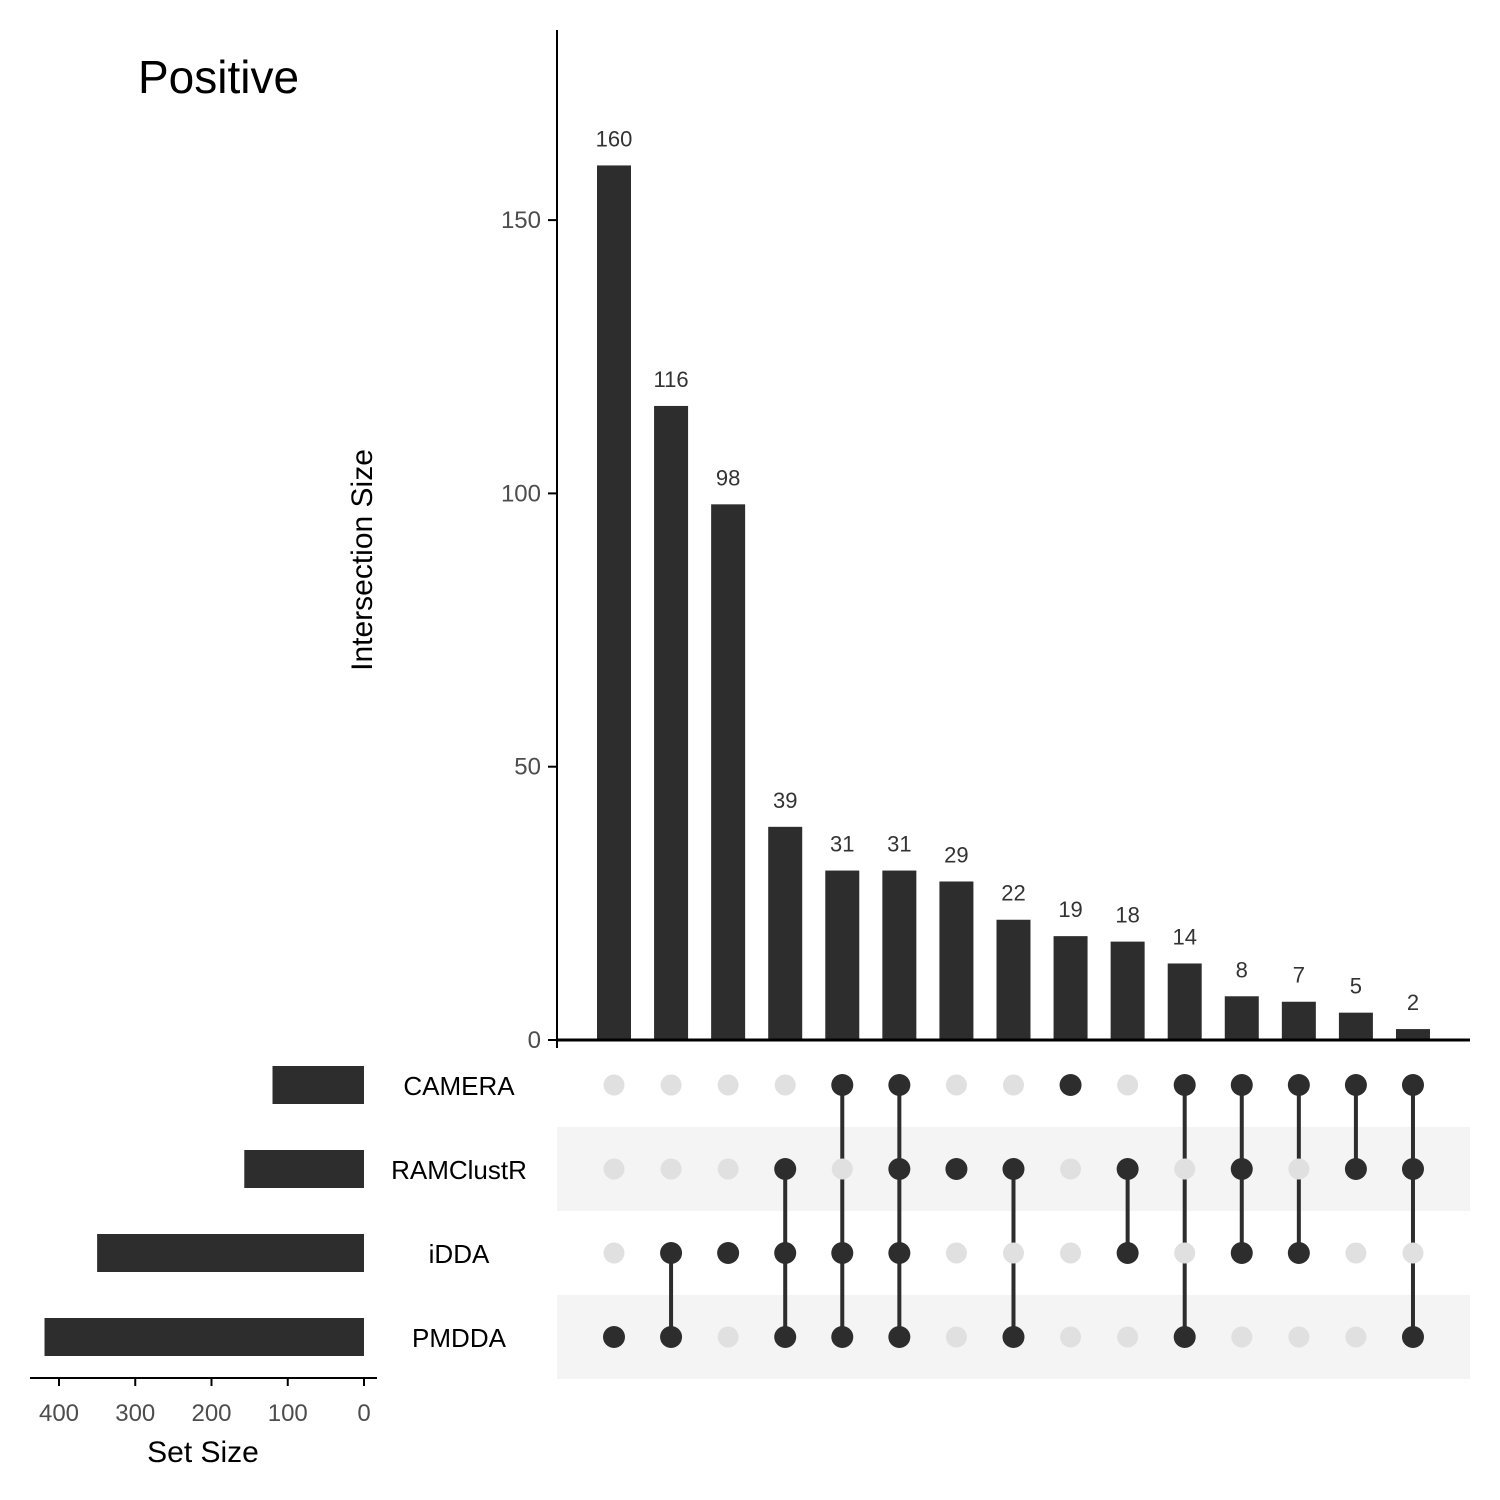 The height and width of the screenshot is (1500, 1500). What do you see at coordinates (521, 493) in the screenshot?
I see `y-tick-label-100: 100` at bounding box center [521, 493].